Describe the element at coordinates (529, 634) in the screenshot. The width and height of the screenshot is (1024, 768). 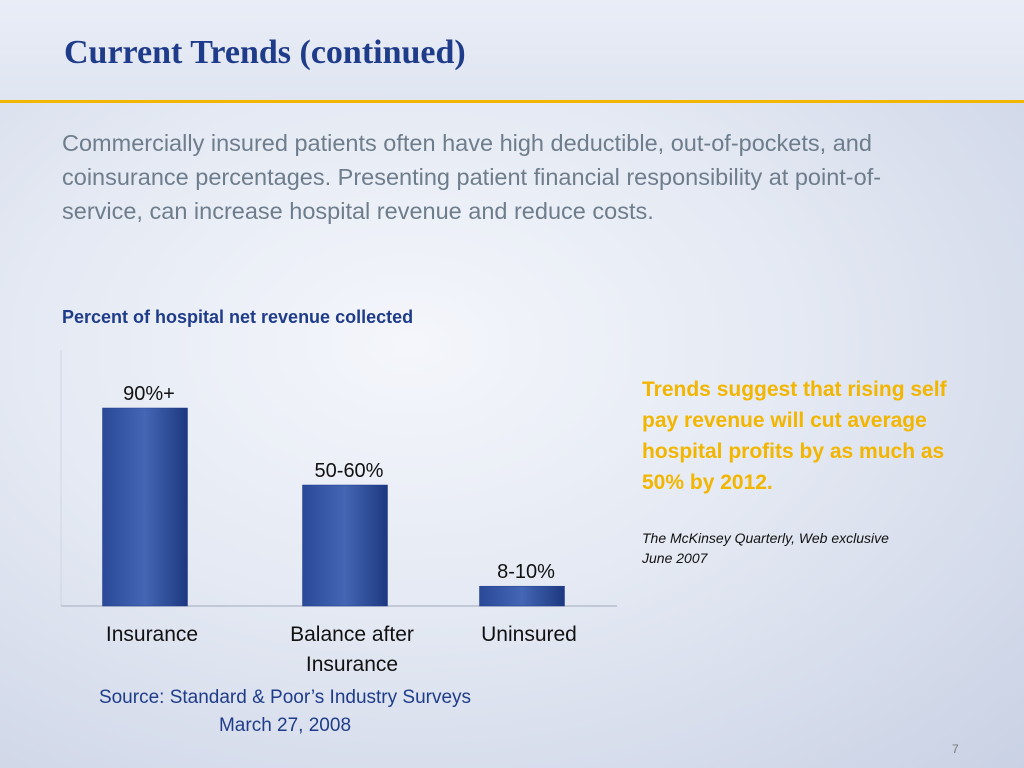
I see `category-label-2: Uninsured` at that location.